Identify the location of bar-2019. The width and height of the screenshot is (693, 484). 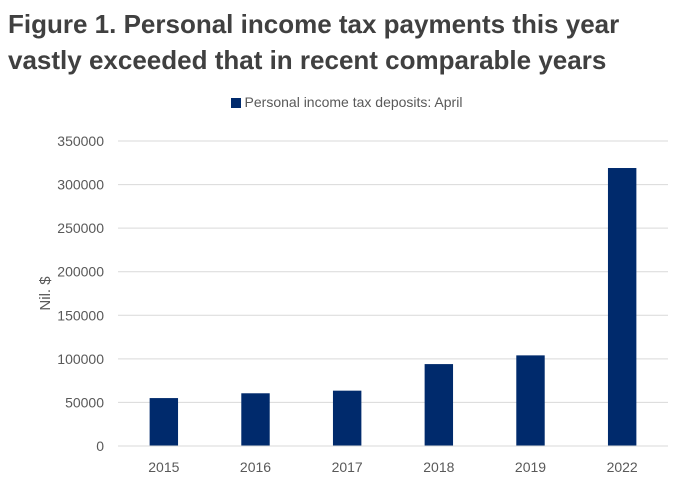
(530, 400).